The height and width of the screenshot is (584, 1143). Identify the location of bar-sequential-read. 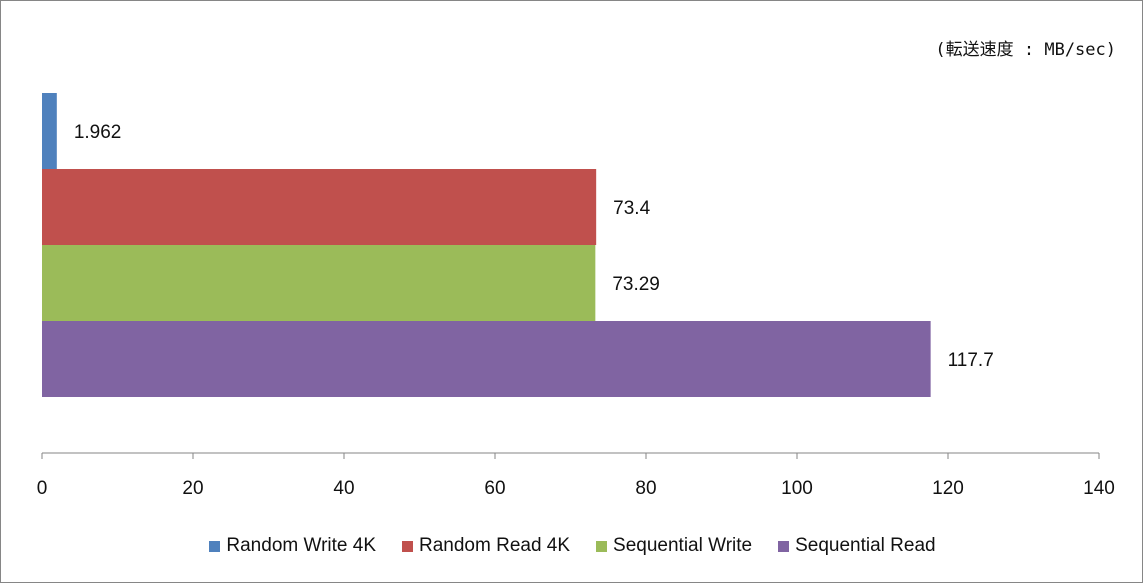
(486, 359).